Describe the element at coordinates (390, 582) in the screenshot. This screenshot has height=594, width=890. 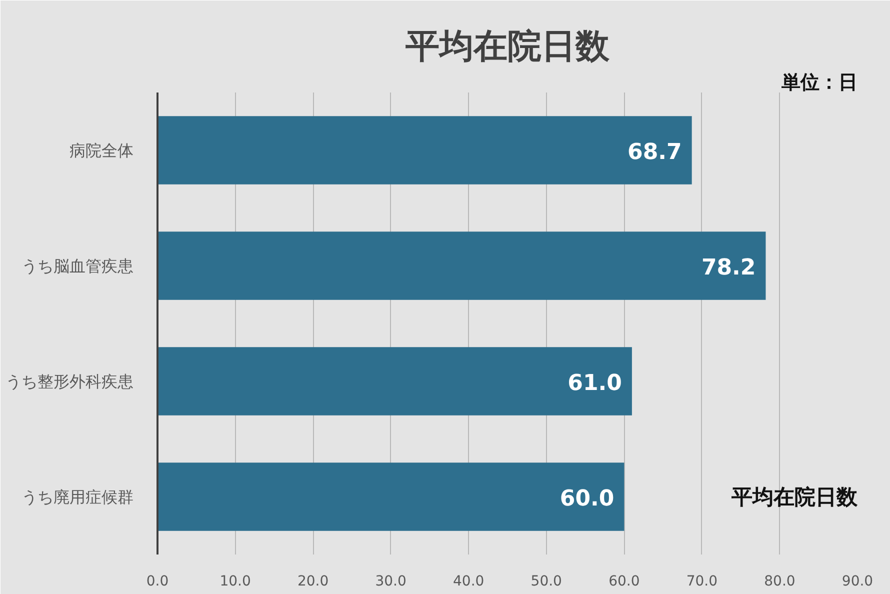
I see `x-tick-label: 30.0` at that location.